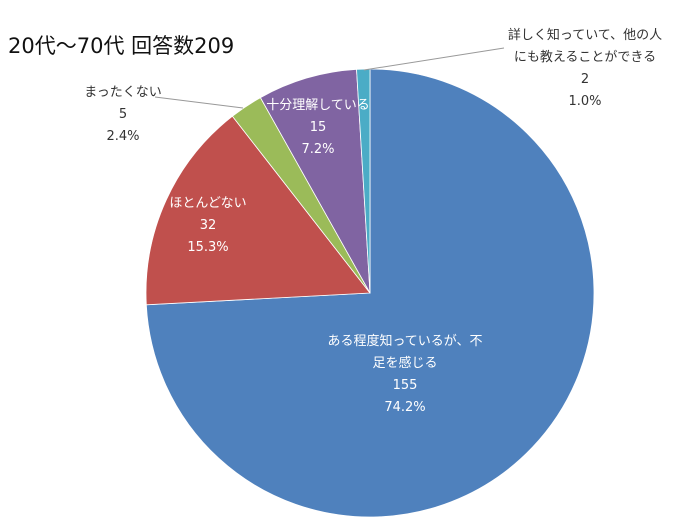 This screenshot has width=676, height=519. Describe the element at coordinates (122, 92) in the screenshot. I see `data-label-category: まったくない` at that location.